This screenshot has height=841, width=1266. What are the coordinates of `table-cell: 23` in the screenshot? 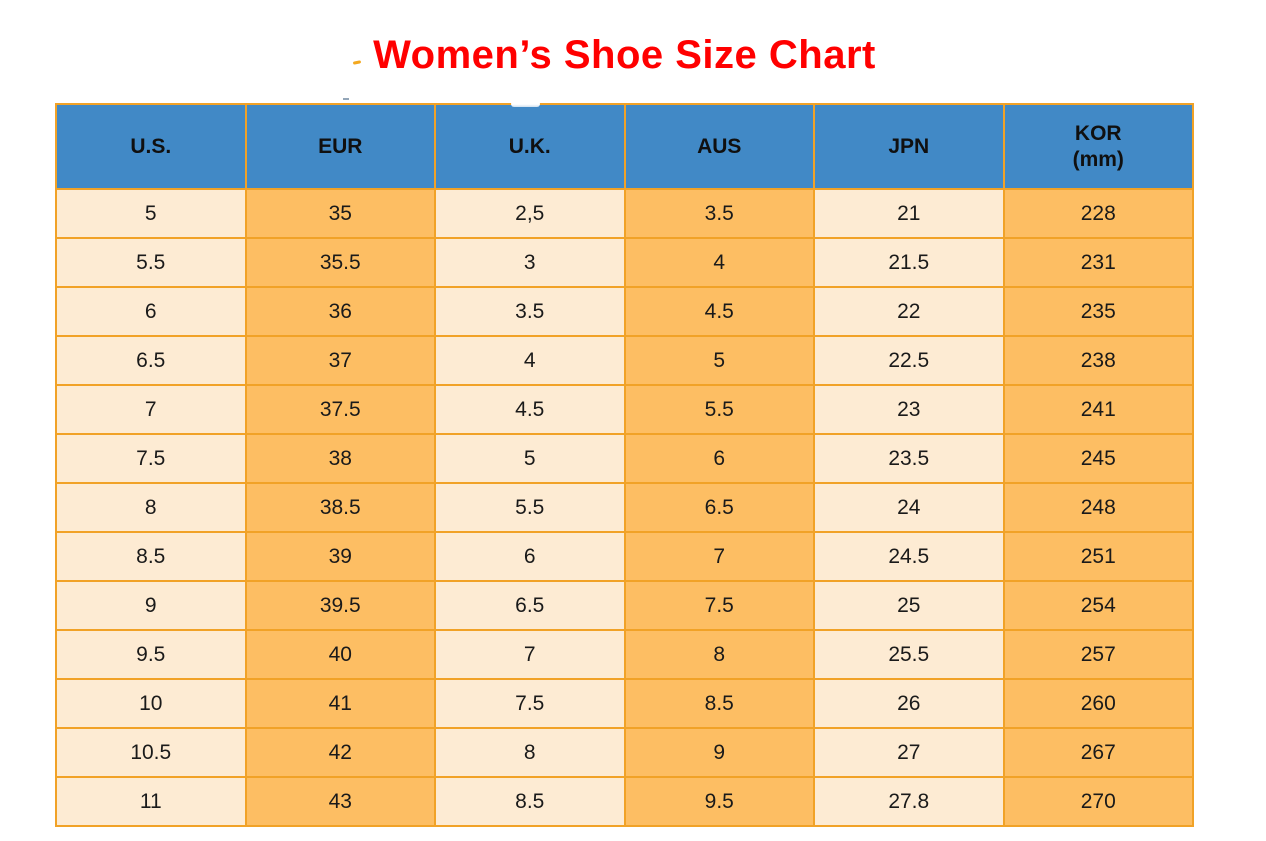 It's located at (909, 409).